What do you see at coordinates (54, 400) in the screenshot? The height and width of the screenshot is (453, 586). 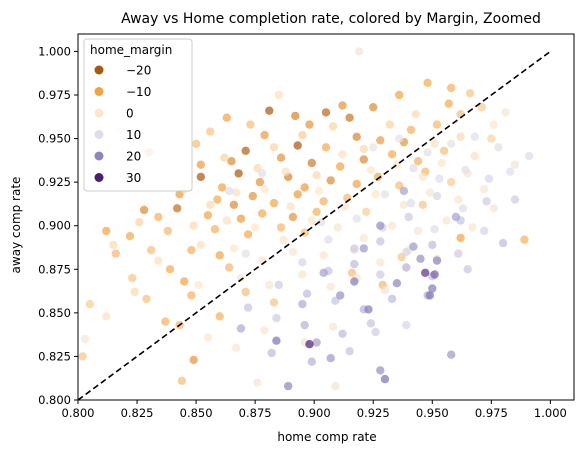 I see `y-tick-label: 0.800` at bounding box center [54, 400].